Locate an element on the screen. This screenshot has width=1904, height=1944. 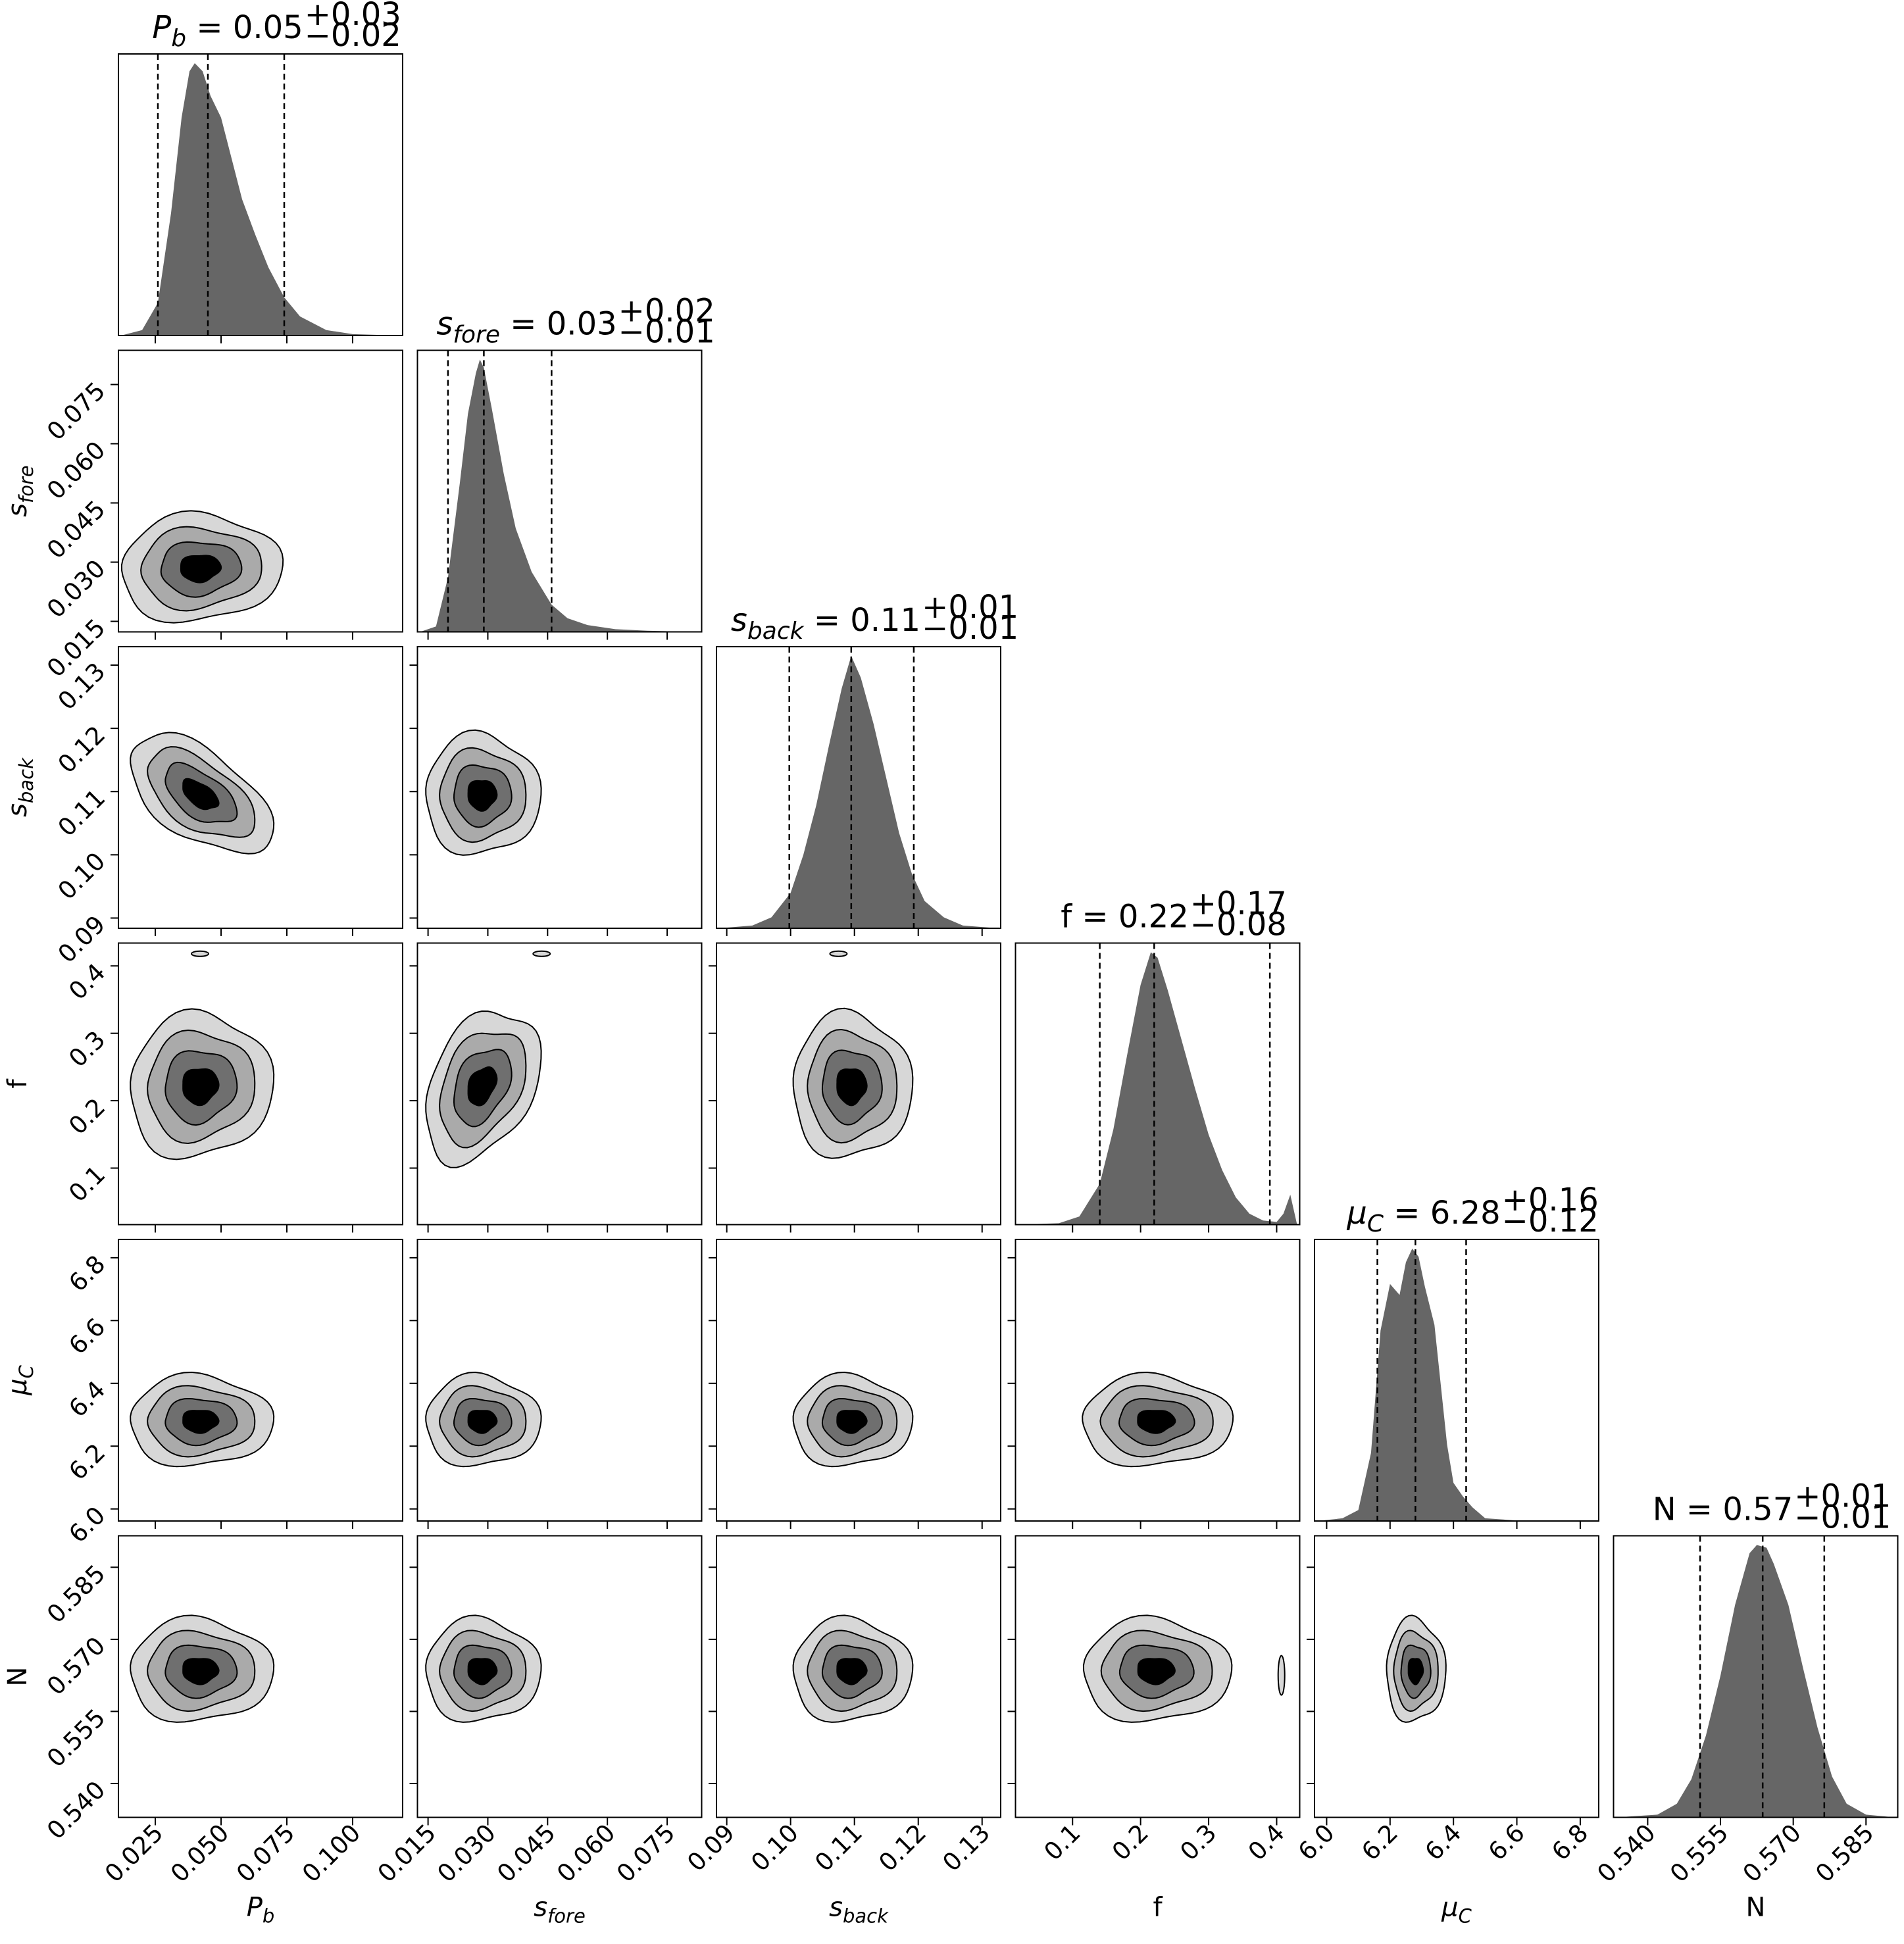
joint-panel-sback-vs-pb is located at coordinates (260, 787).